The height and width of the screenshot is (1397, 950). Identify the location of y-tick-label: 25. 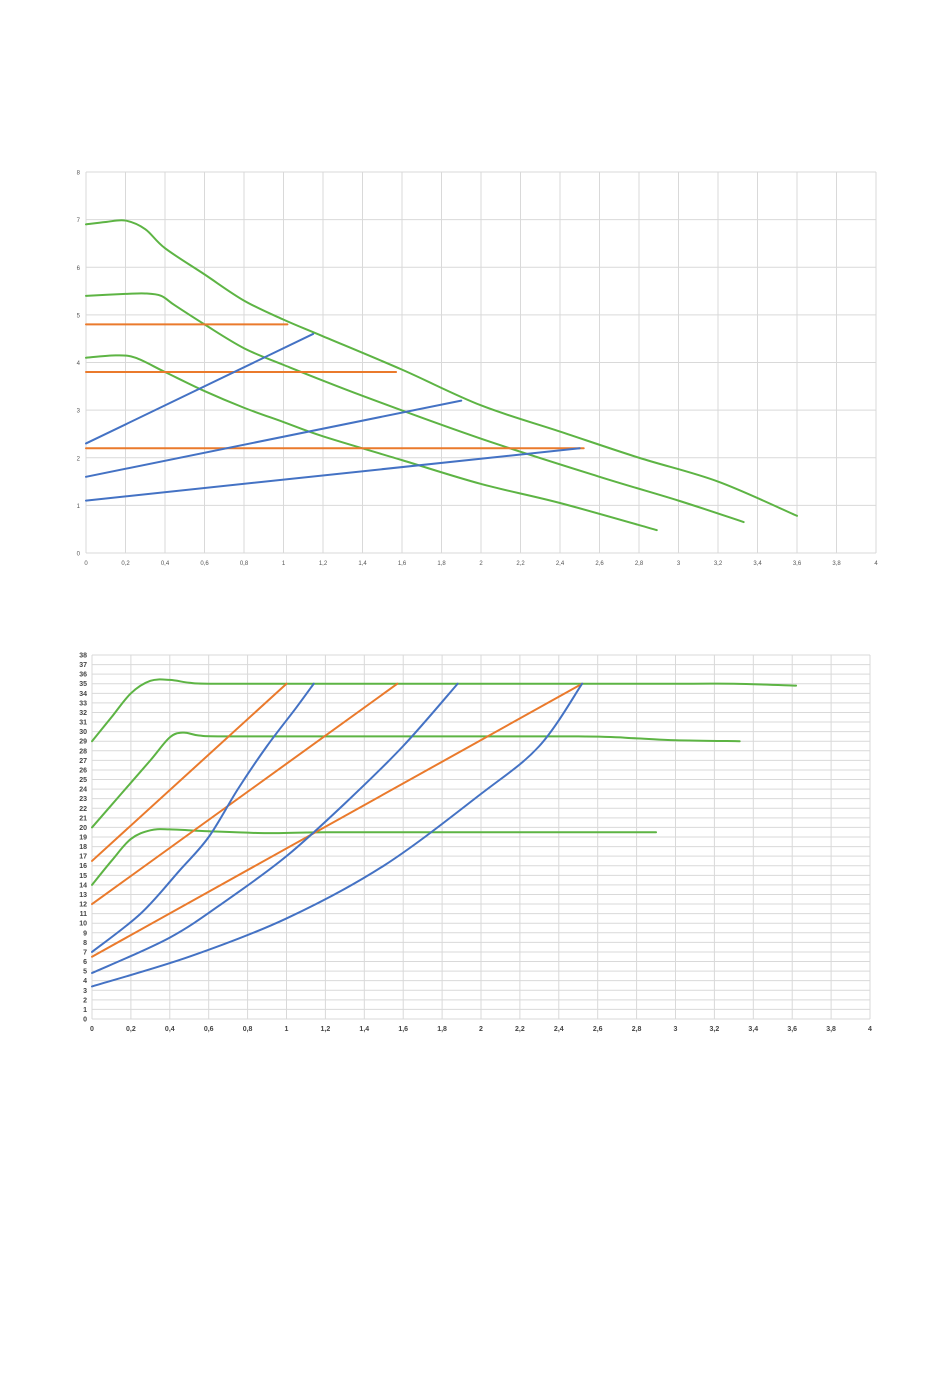
(83, 780).